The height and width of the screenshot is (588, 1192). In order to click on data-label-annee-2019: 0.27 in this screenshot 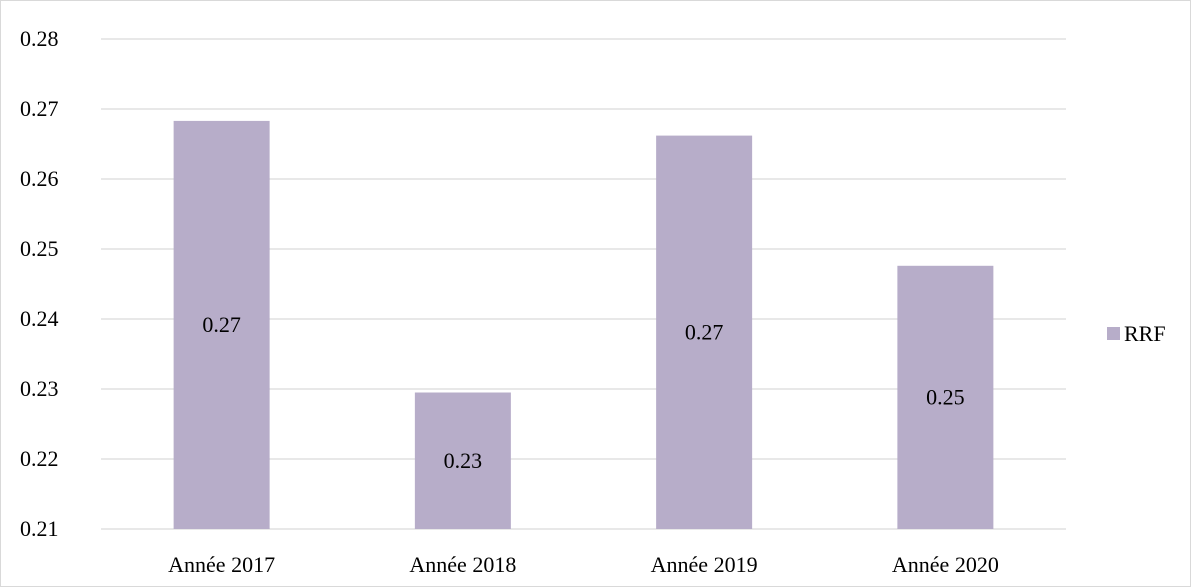, I will do `click(704, 331)`.